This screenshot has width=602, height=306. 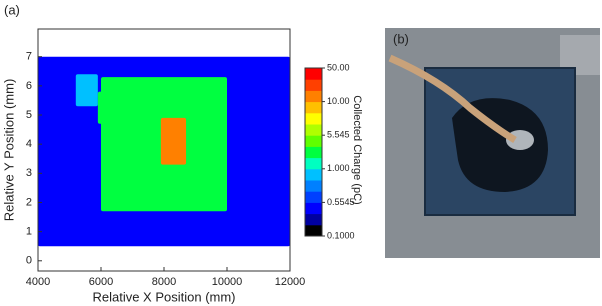 I want to click on colorbar-tick-label: 10.00, so click(x=338, y=101).